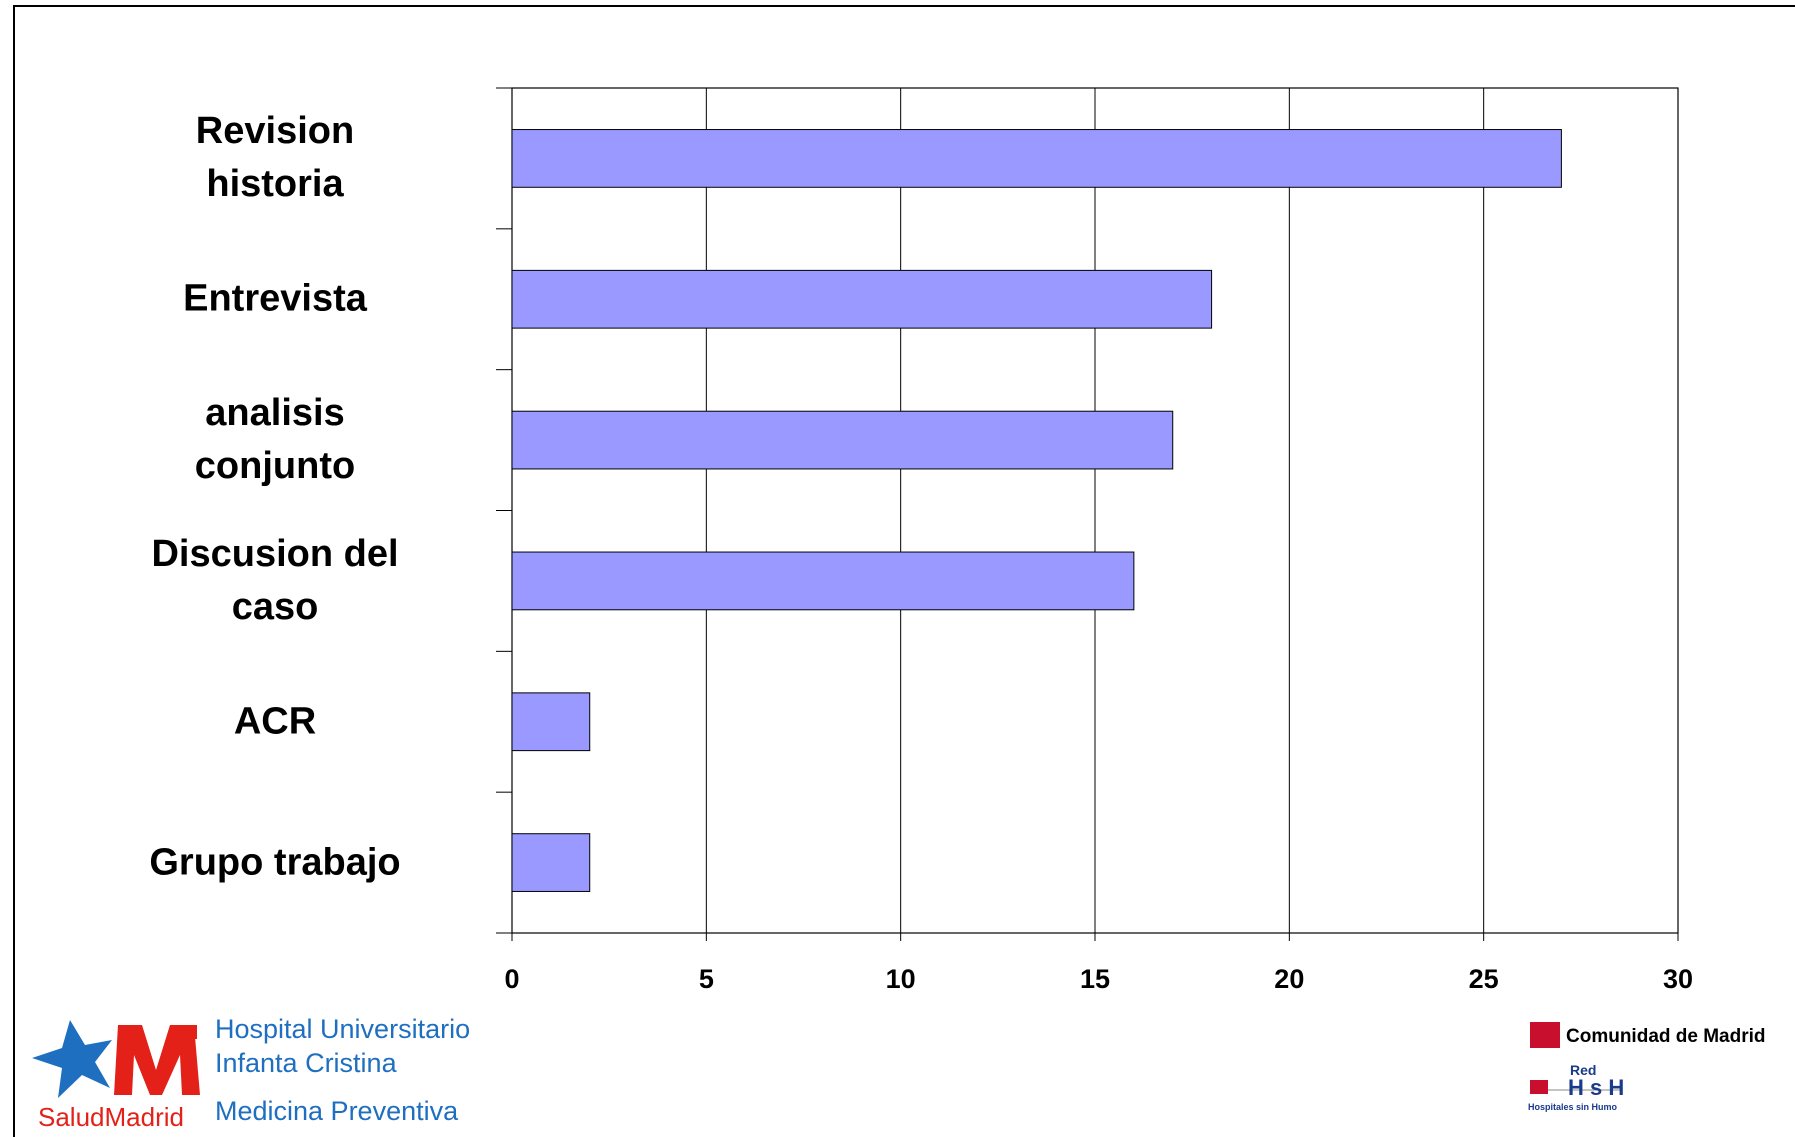 The image size is (1795, 1137). Describe the element at coordinates (1596, 1087) in the screenshot. I see `hsh-text: H s H` at that location.